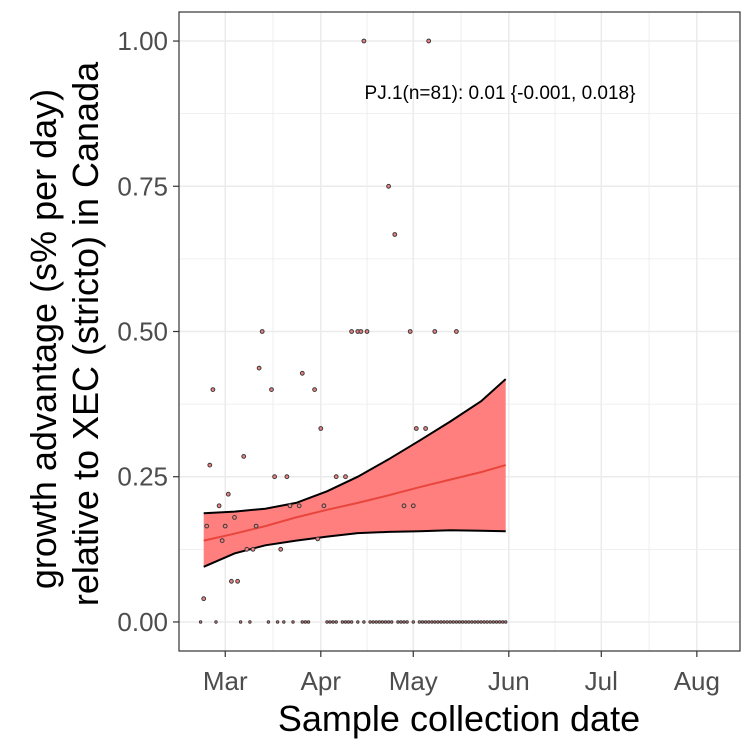 The height and width of the screenshot is (750, 750). What do you see at coordinates (225, 681) in the screenshot?
I see `x-tick-label: Mar` at bounding box center [225, 681].